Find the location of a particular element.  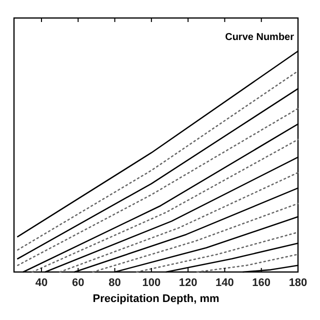

x-tick-label: 140 is located at coordinates (225, 283).